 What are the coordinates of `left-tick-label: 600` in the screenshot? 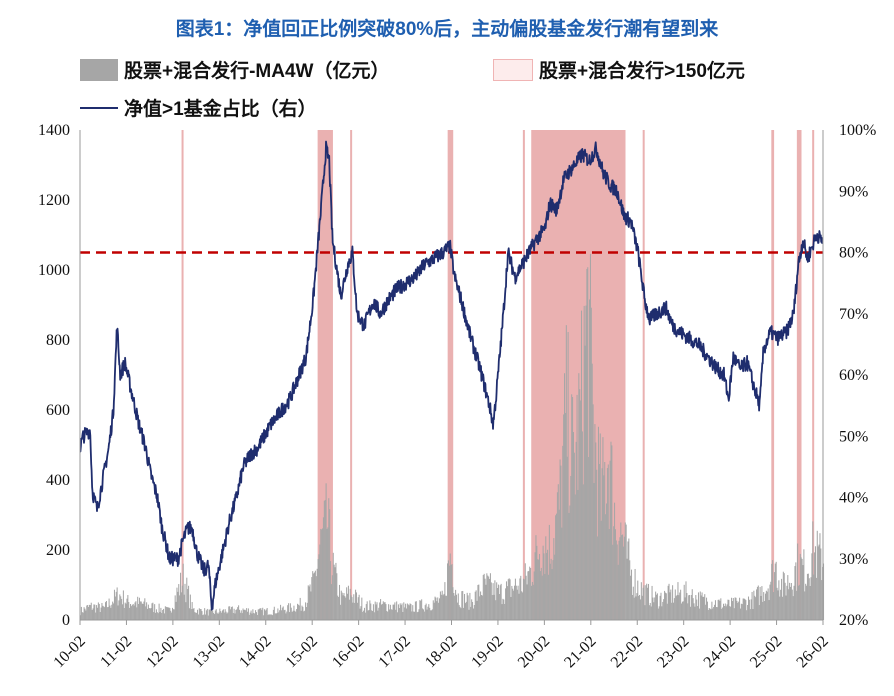 It's located at (58, 410).